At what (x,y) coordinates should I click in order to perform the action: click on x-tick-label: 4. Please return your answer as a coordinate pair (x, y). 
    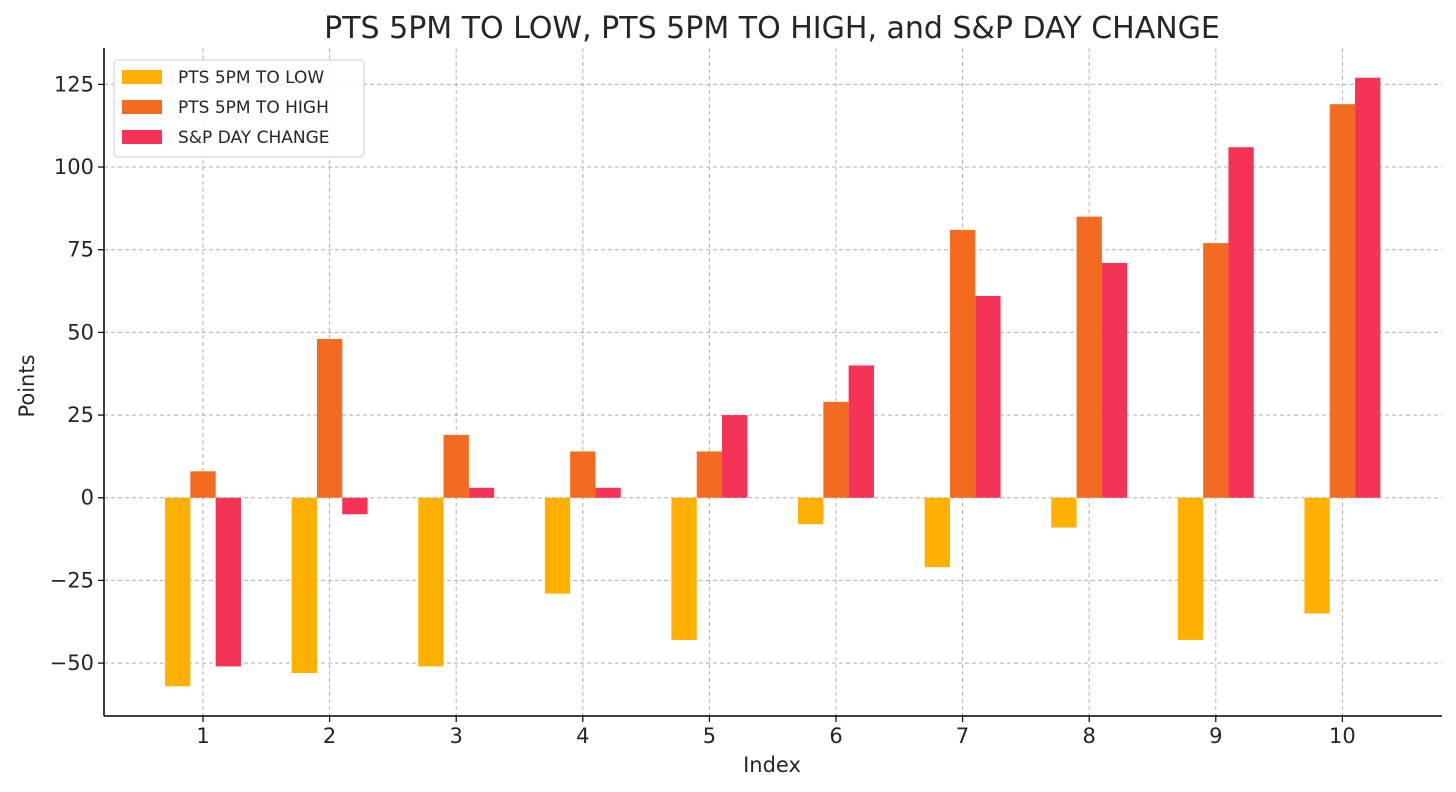
    Looking at the image, I should click on (582, 736).